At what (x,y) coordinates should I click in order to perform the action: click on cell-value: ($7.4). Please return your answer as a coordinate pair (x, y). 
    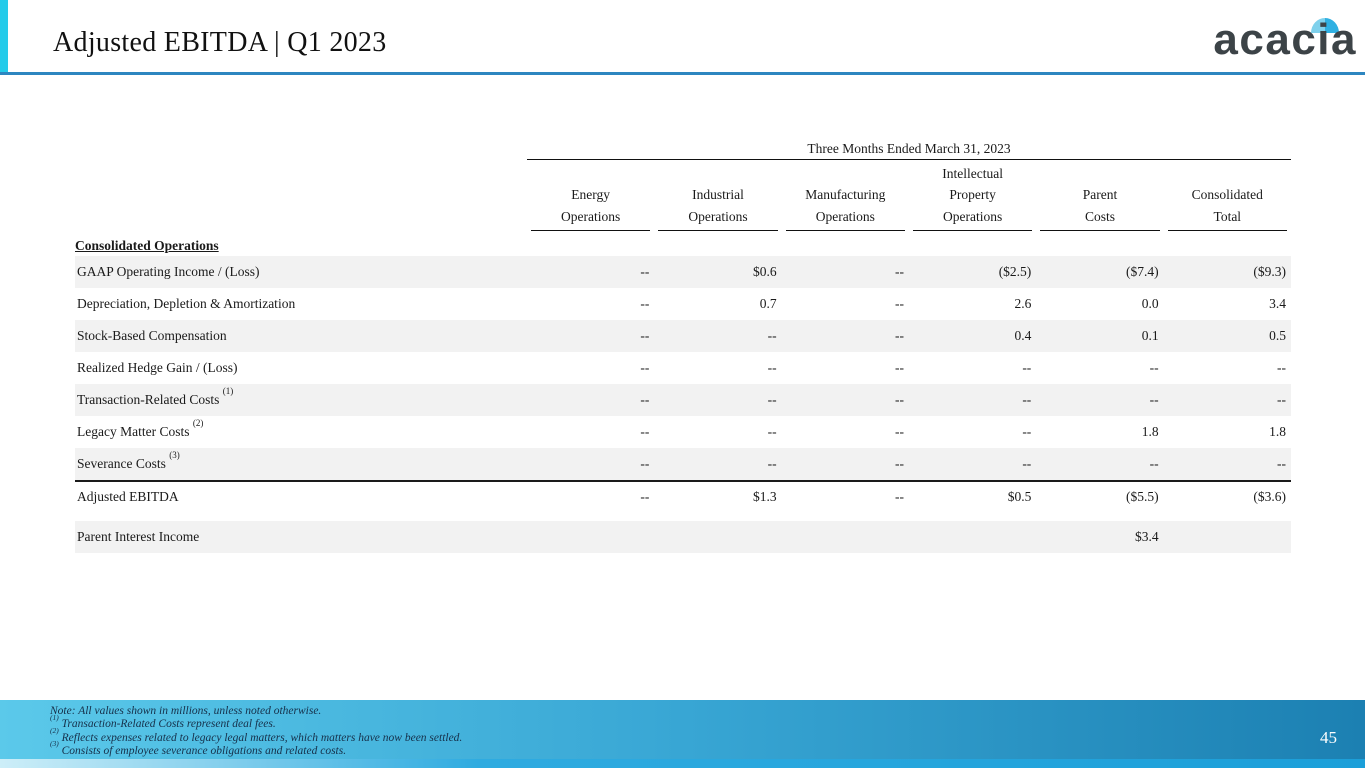
    Looking at the image, I should click on (1142, 271).